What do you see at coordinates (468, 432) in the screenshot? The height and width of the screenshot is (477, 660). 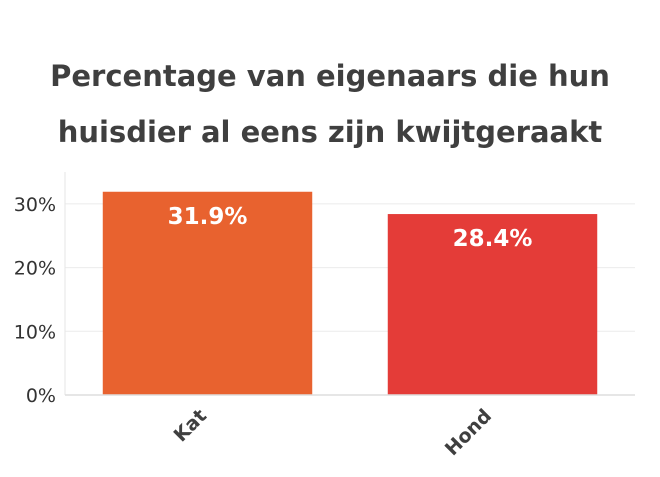 I see `x-tick-label: Hond` at bounding box center [468, 432].